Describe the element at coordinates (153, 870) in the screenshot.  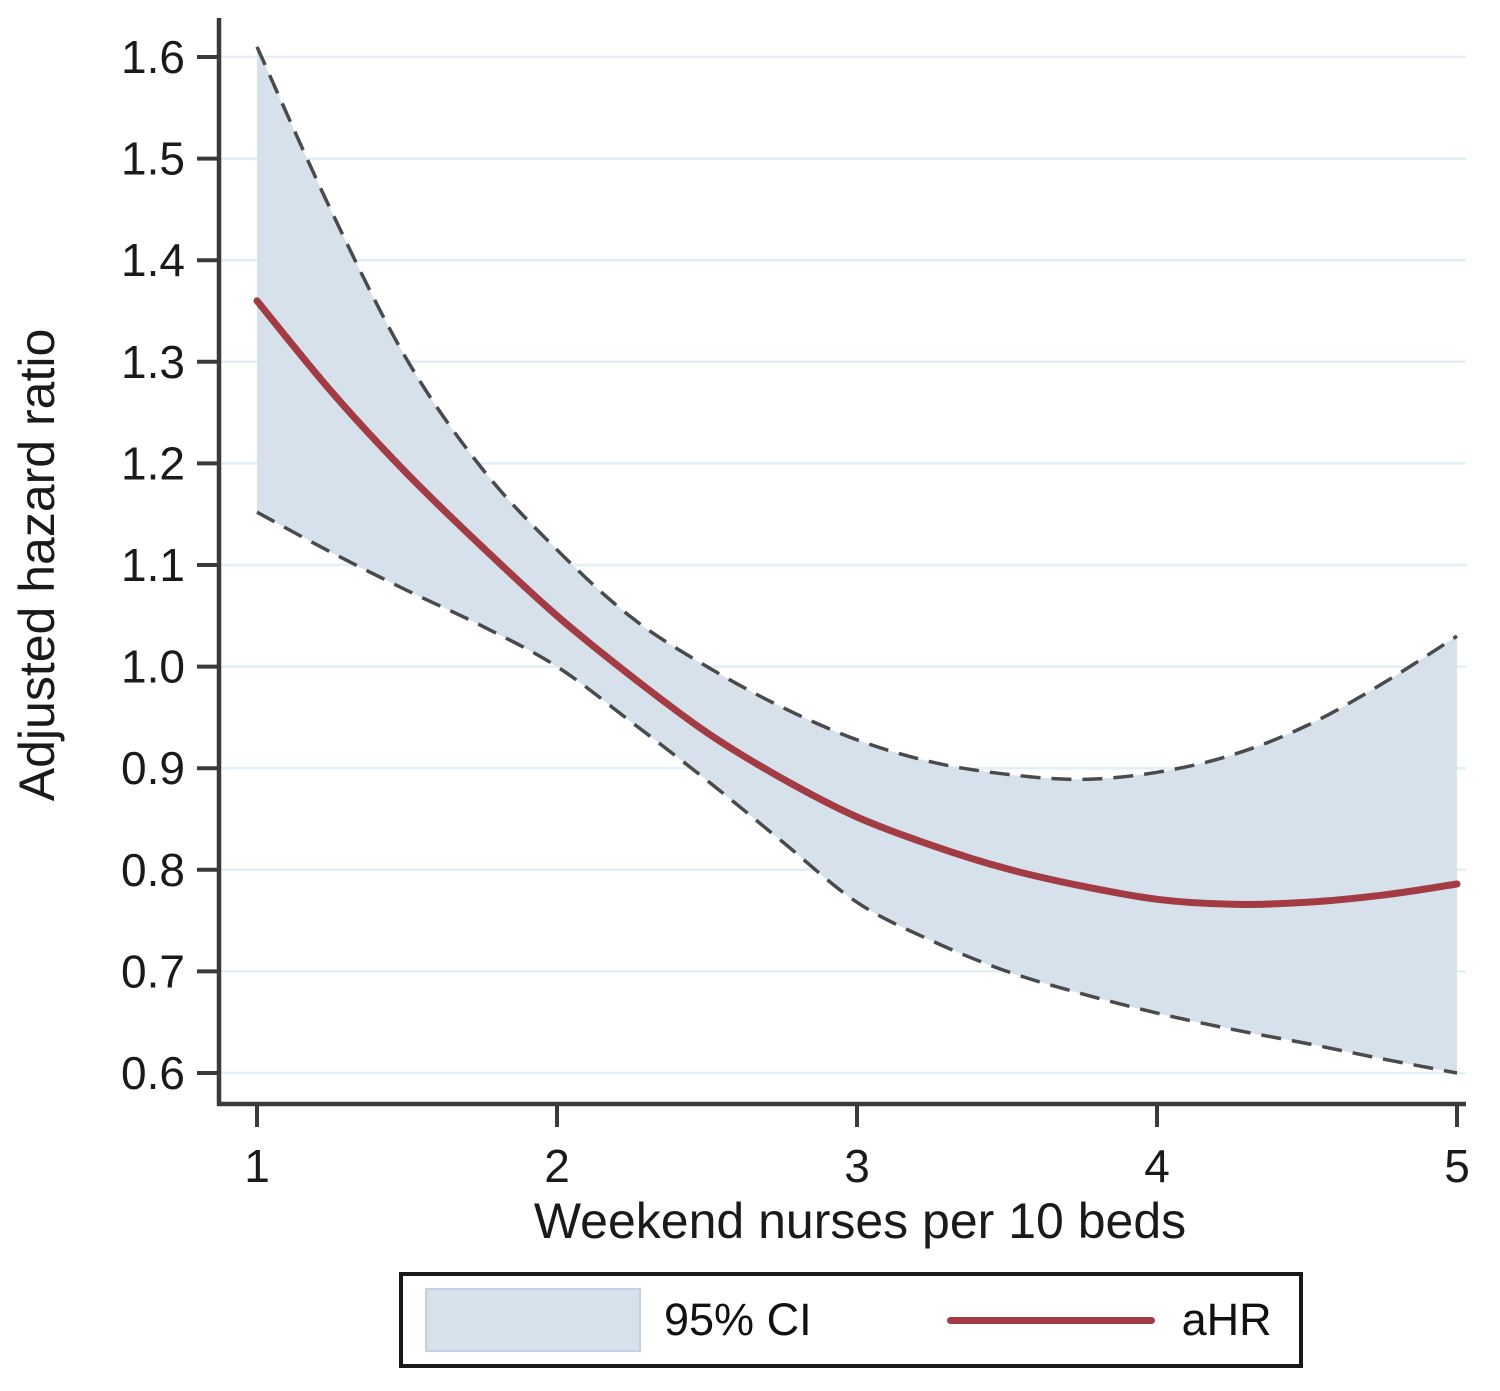
I see `y-tick-label: 0.8` at that location.